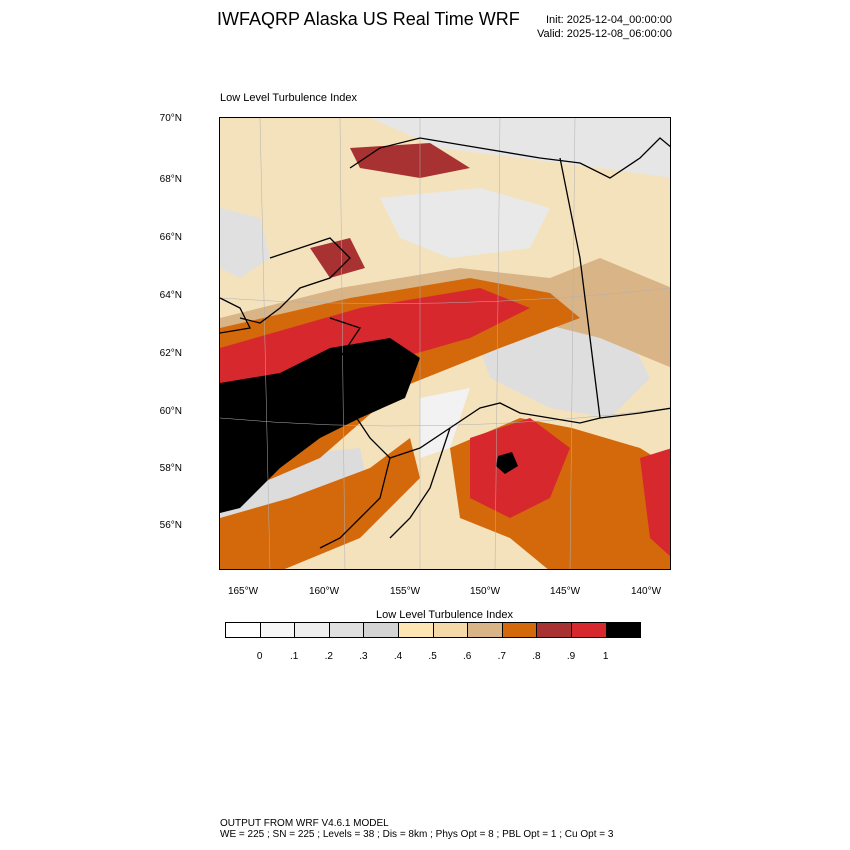 This screenshot has width=850, height=850. I want to click on colorbar-label-4: .4, so click(398, 656).